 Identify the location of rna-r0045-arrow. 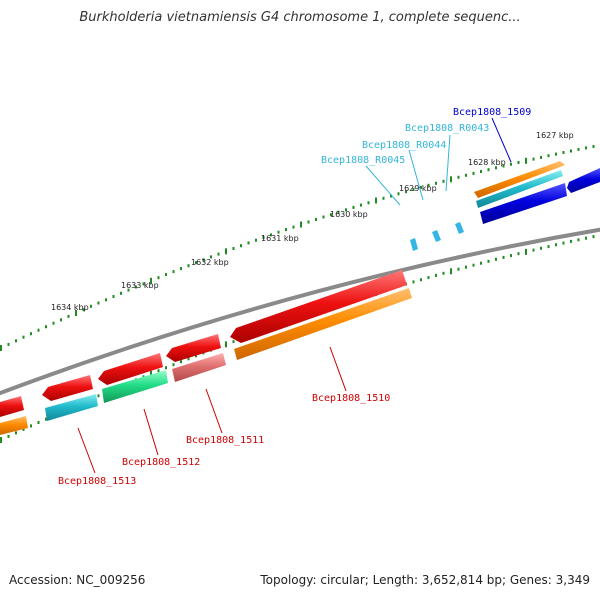
(414, 244).